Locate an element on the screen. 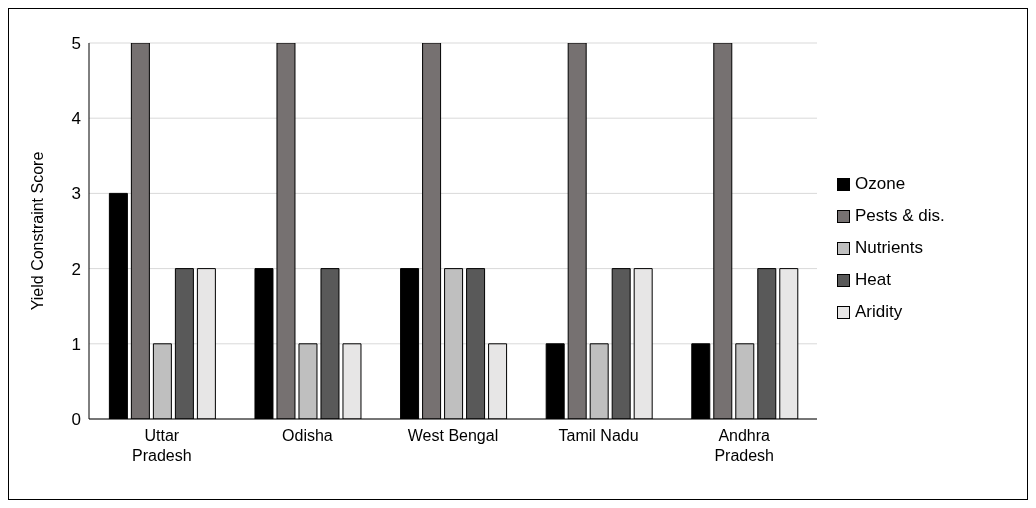 The height and width of the screenshot is (508, 1036). x-tick-label: Andhra Pradesh is located at coordinates (744, 445).